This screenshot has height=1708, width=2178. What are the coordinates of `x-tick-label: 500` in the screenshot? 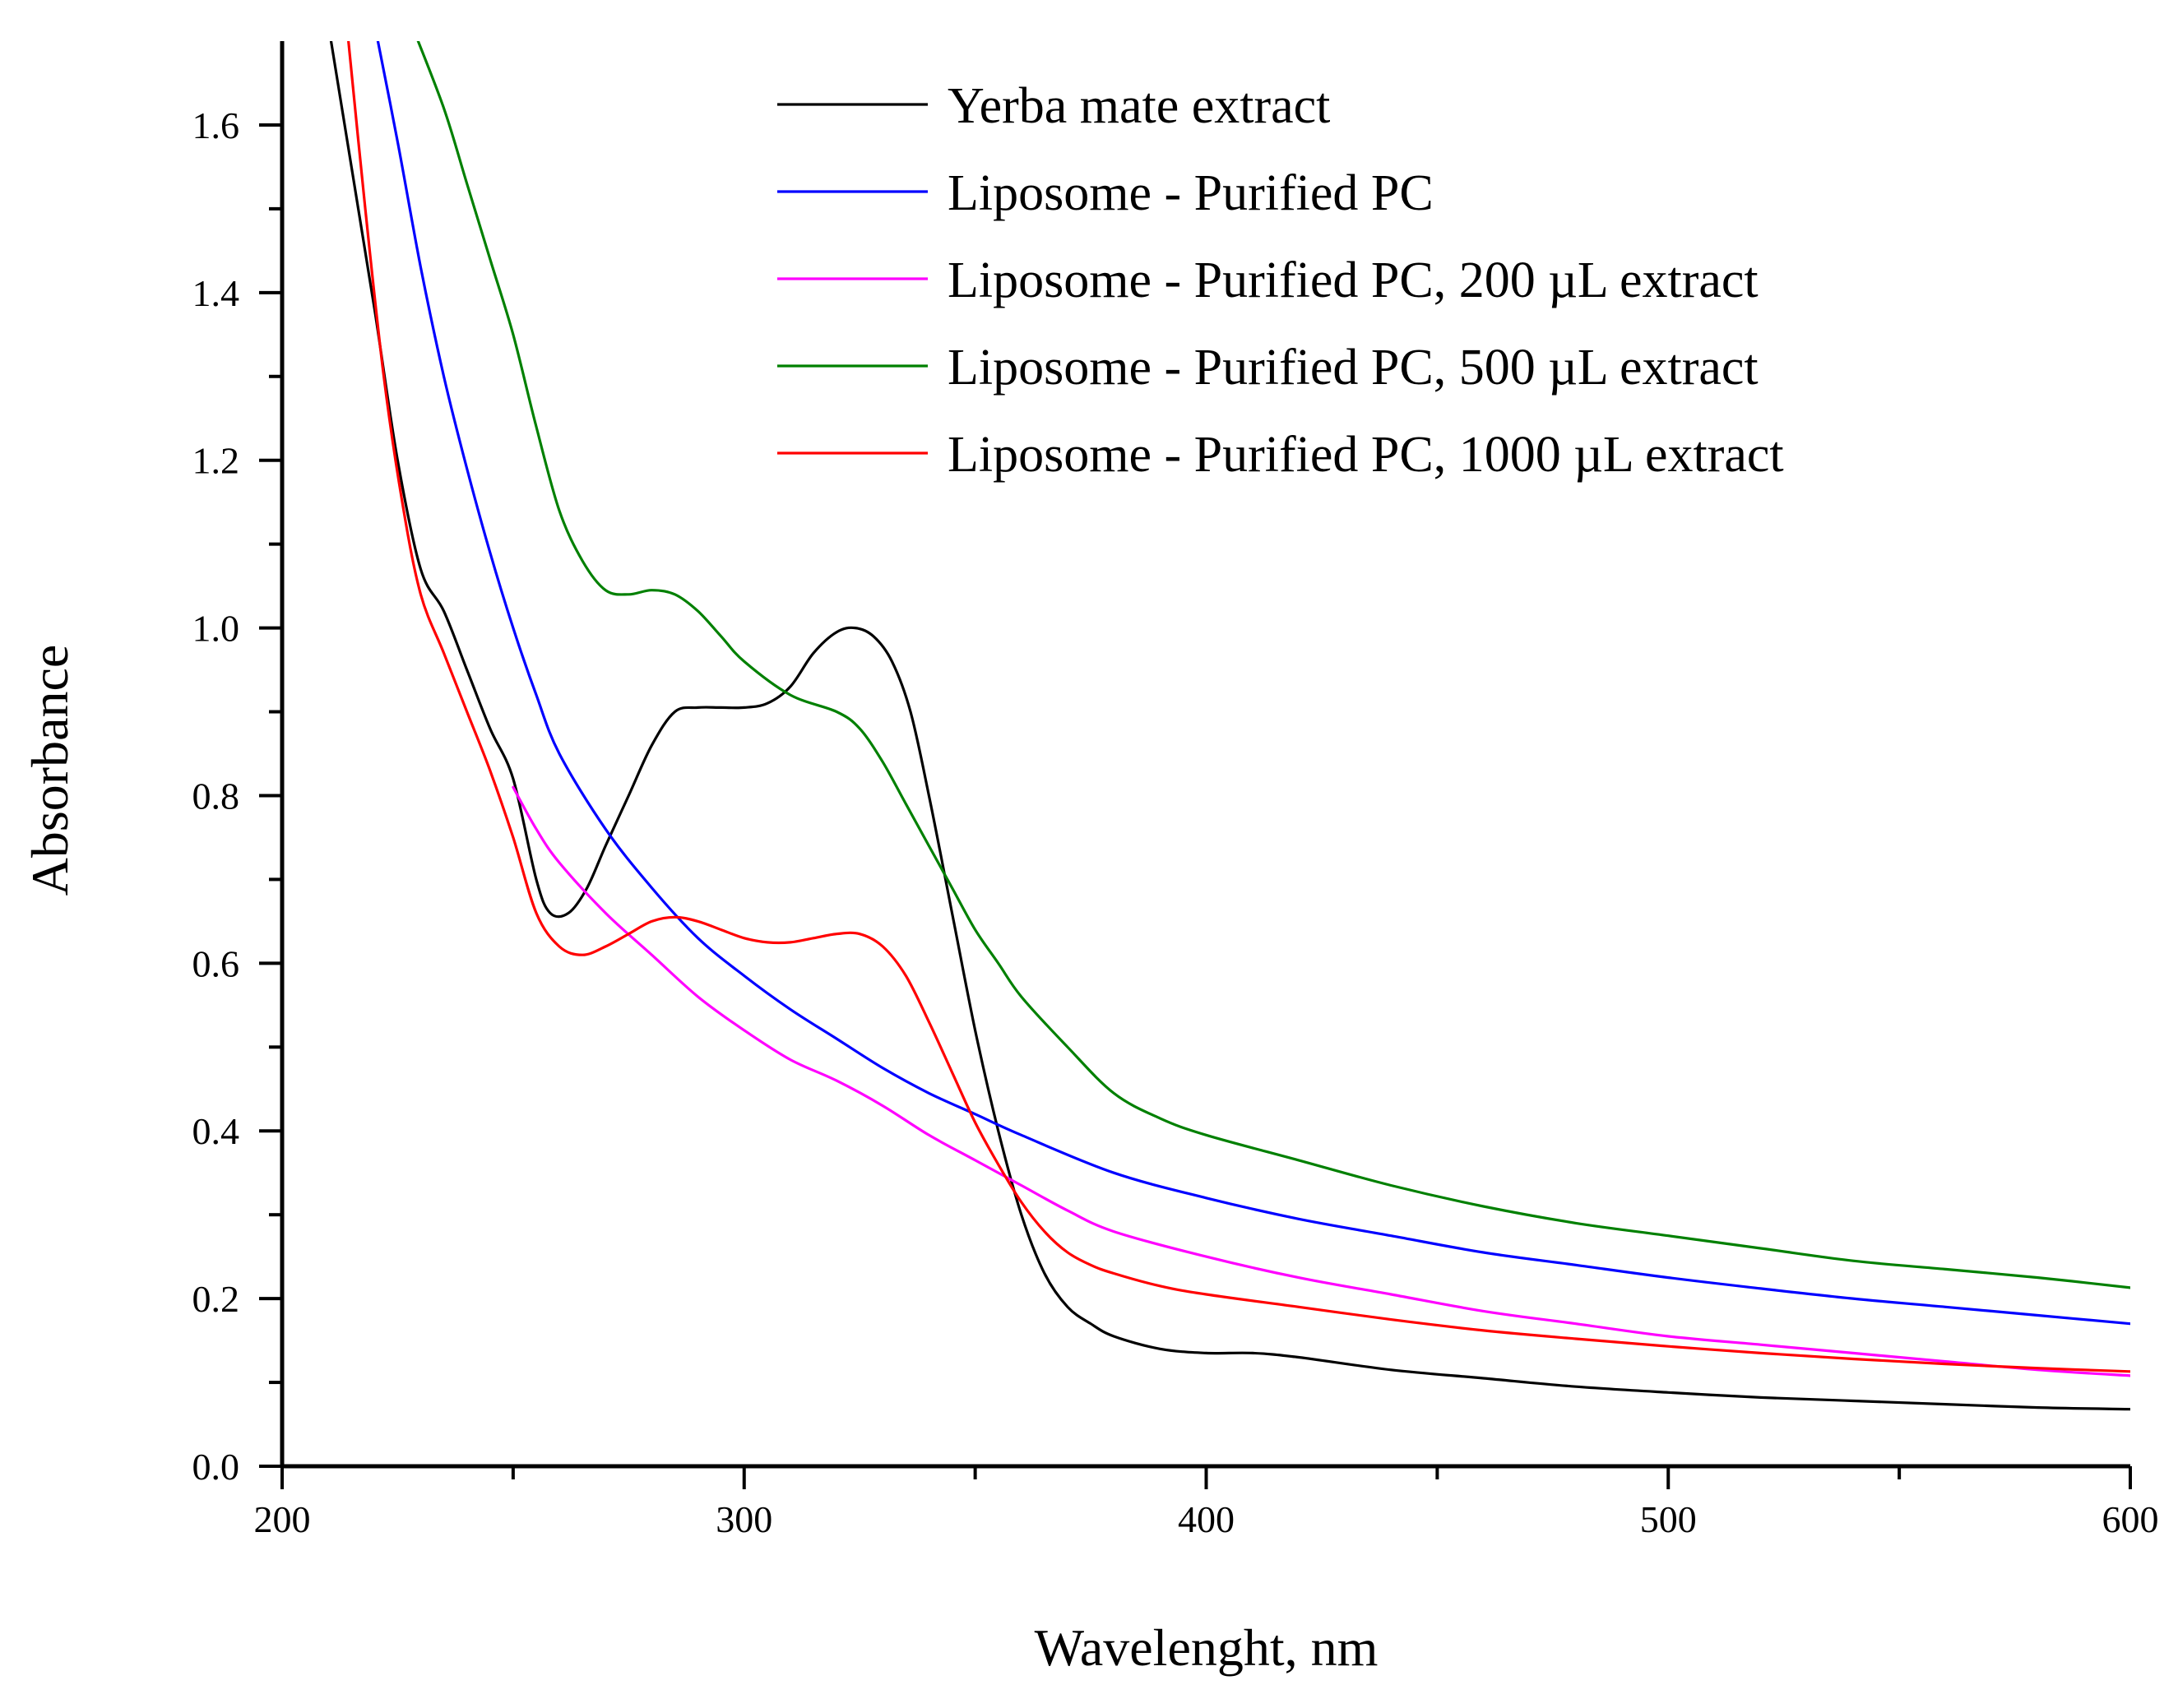 It's located at (1668, 1519).